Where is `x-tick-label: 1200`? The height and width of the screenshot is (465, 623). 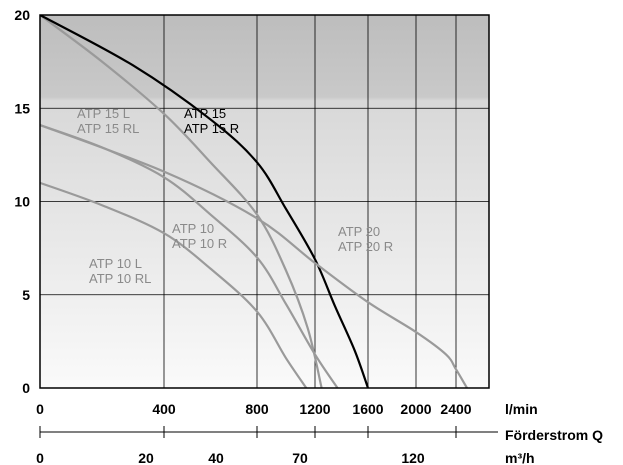
x-tick-label: 1200 is located at coordinates (314, 409).